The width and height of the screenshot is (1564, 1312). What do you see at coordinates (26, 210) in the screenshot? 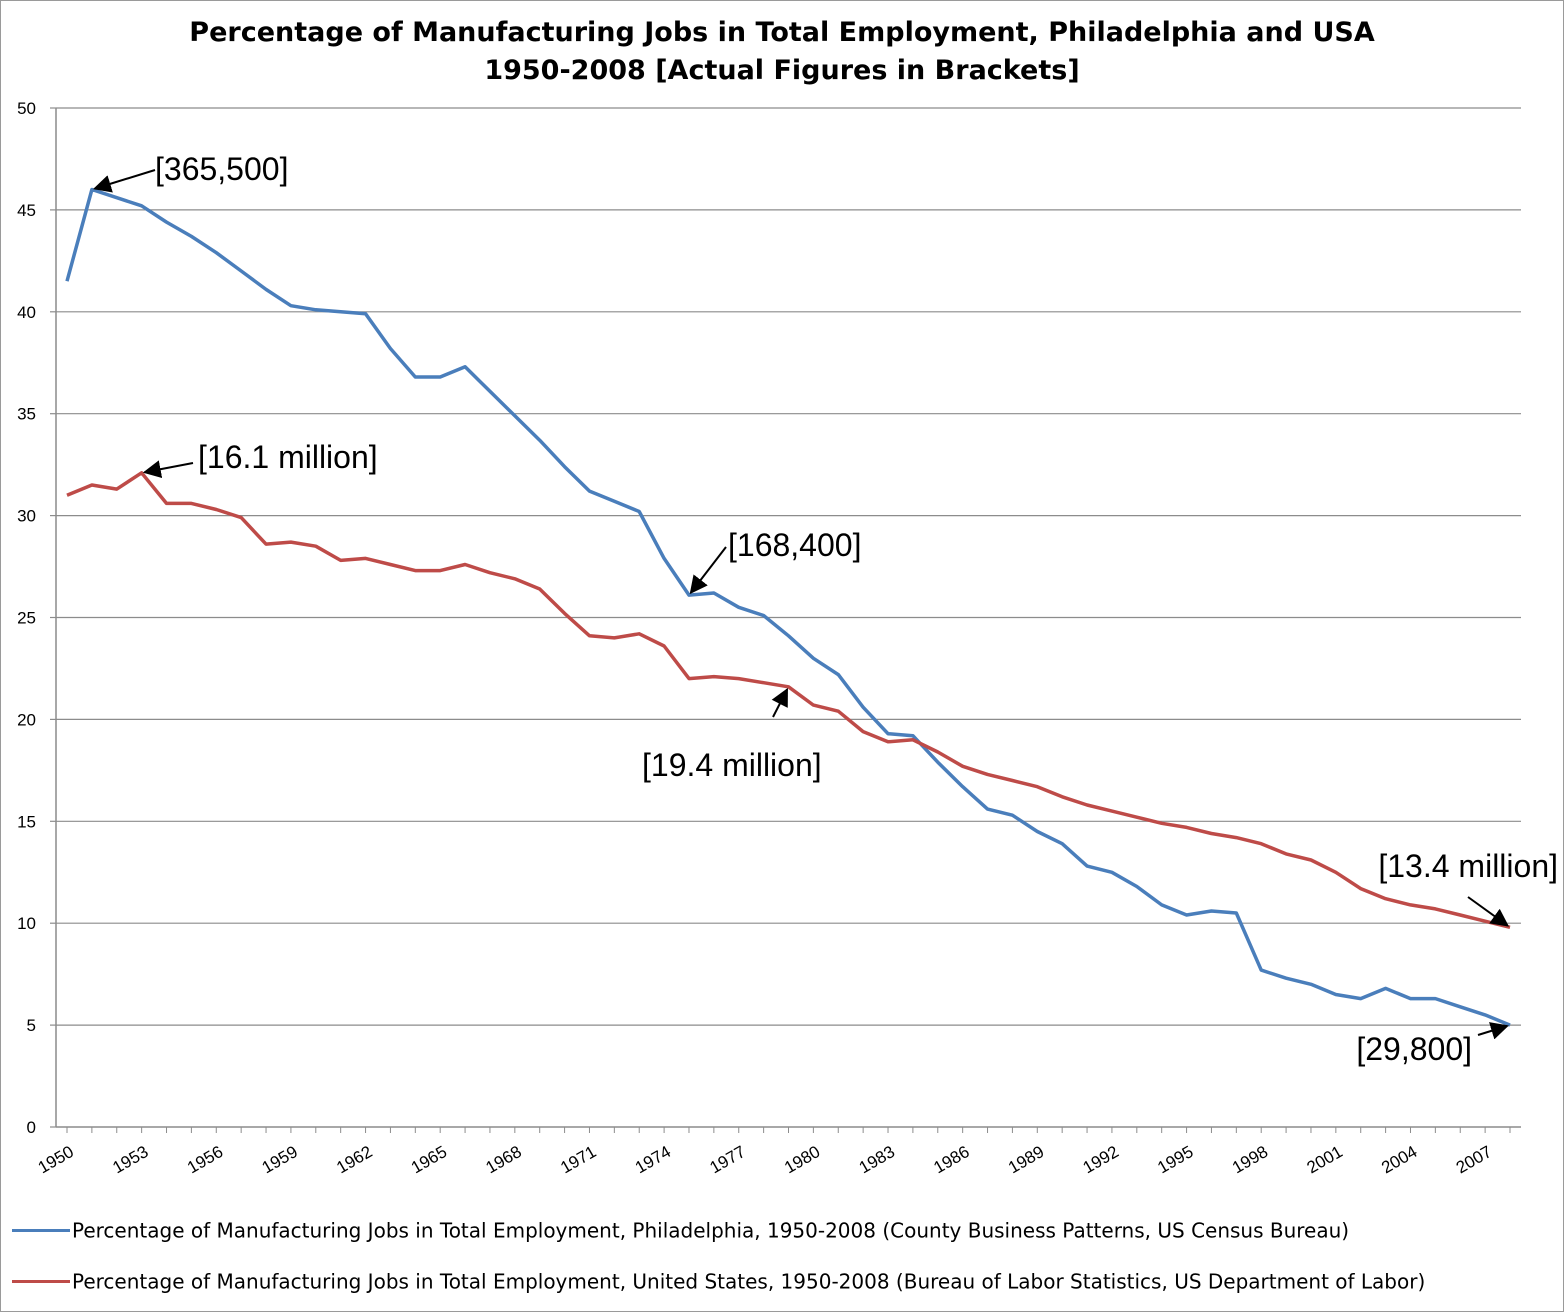
I see `y-tick-label: 45` at bounding box center [26, 210].